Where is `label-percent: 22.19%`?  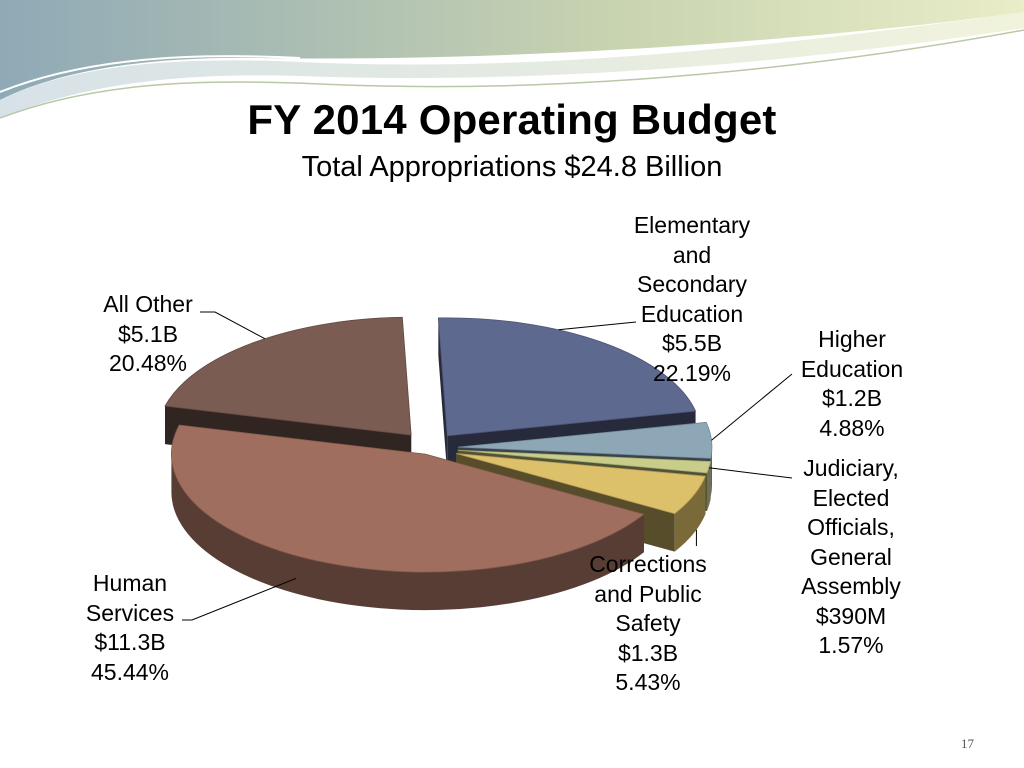
label-percent: 22.19% is located at coordinates (691, 372).